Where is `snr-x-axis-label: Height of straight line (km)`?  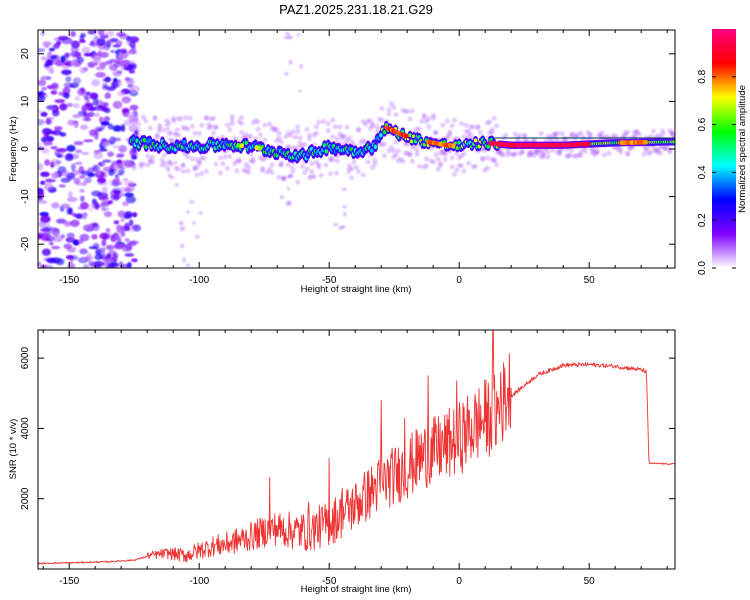
snr-x-axis-label: Height of straight line (km) is located at coordinates (356, 589).